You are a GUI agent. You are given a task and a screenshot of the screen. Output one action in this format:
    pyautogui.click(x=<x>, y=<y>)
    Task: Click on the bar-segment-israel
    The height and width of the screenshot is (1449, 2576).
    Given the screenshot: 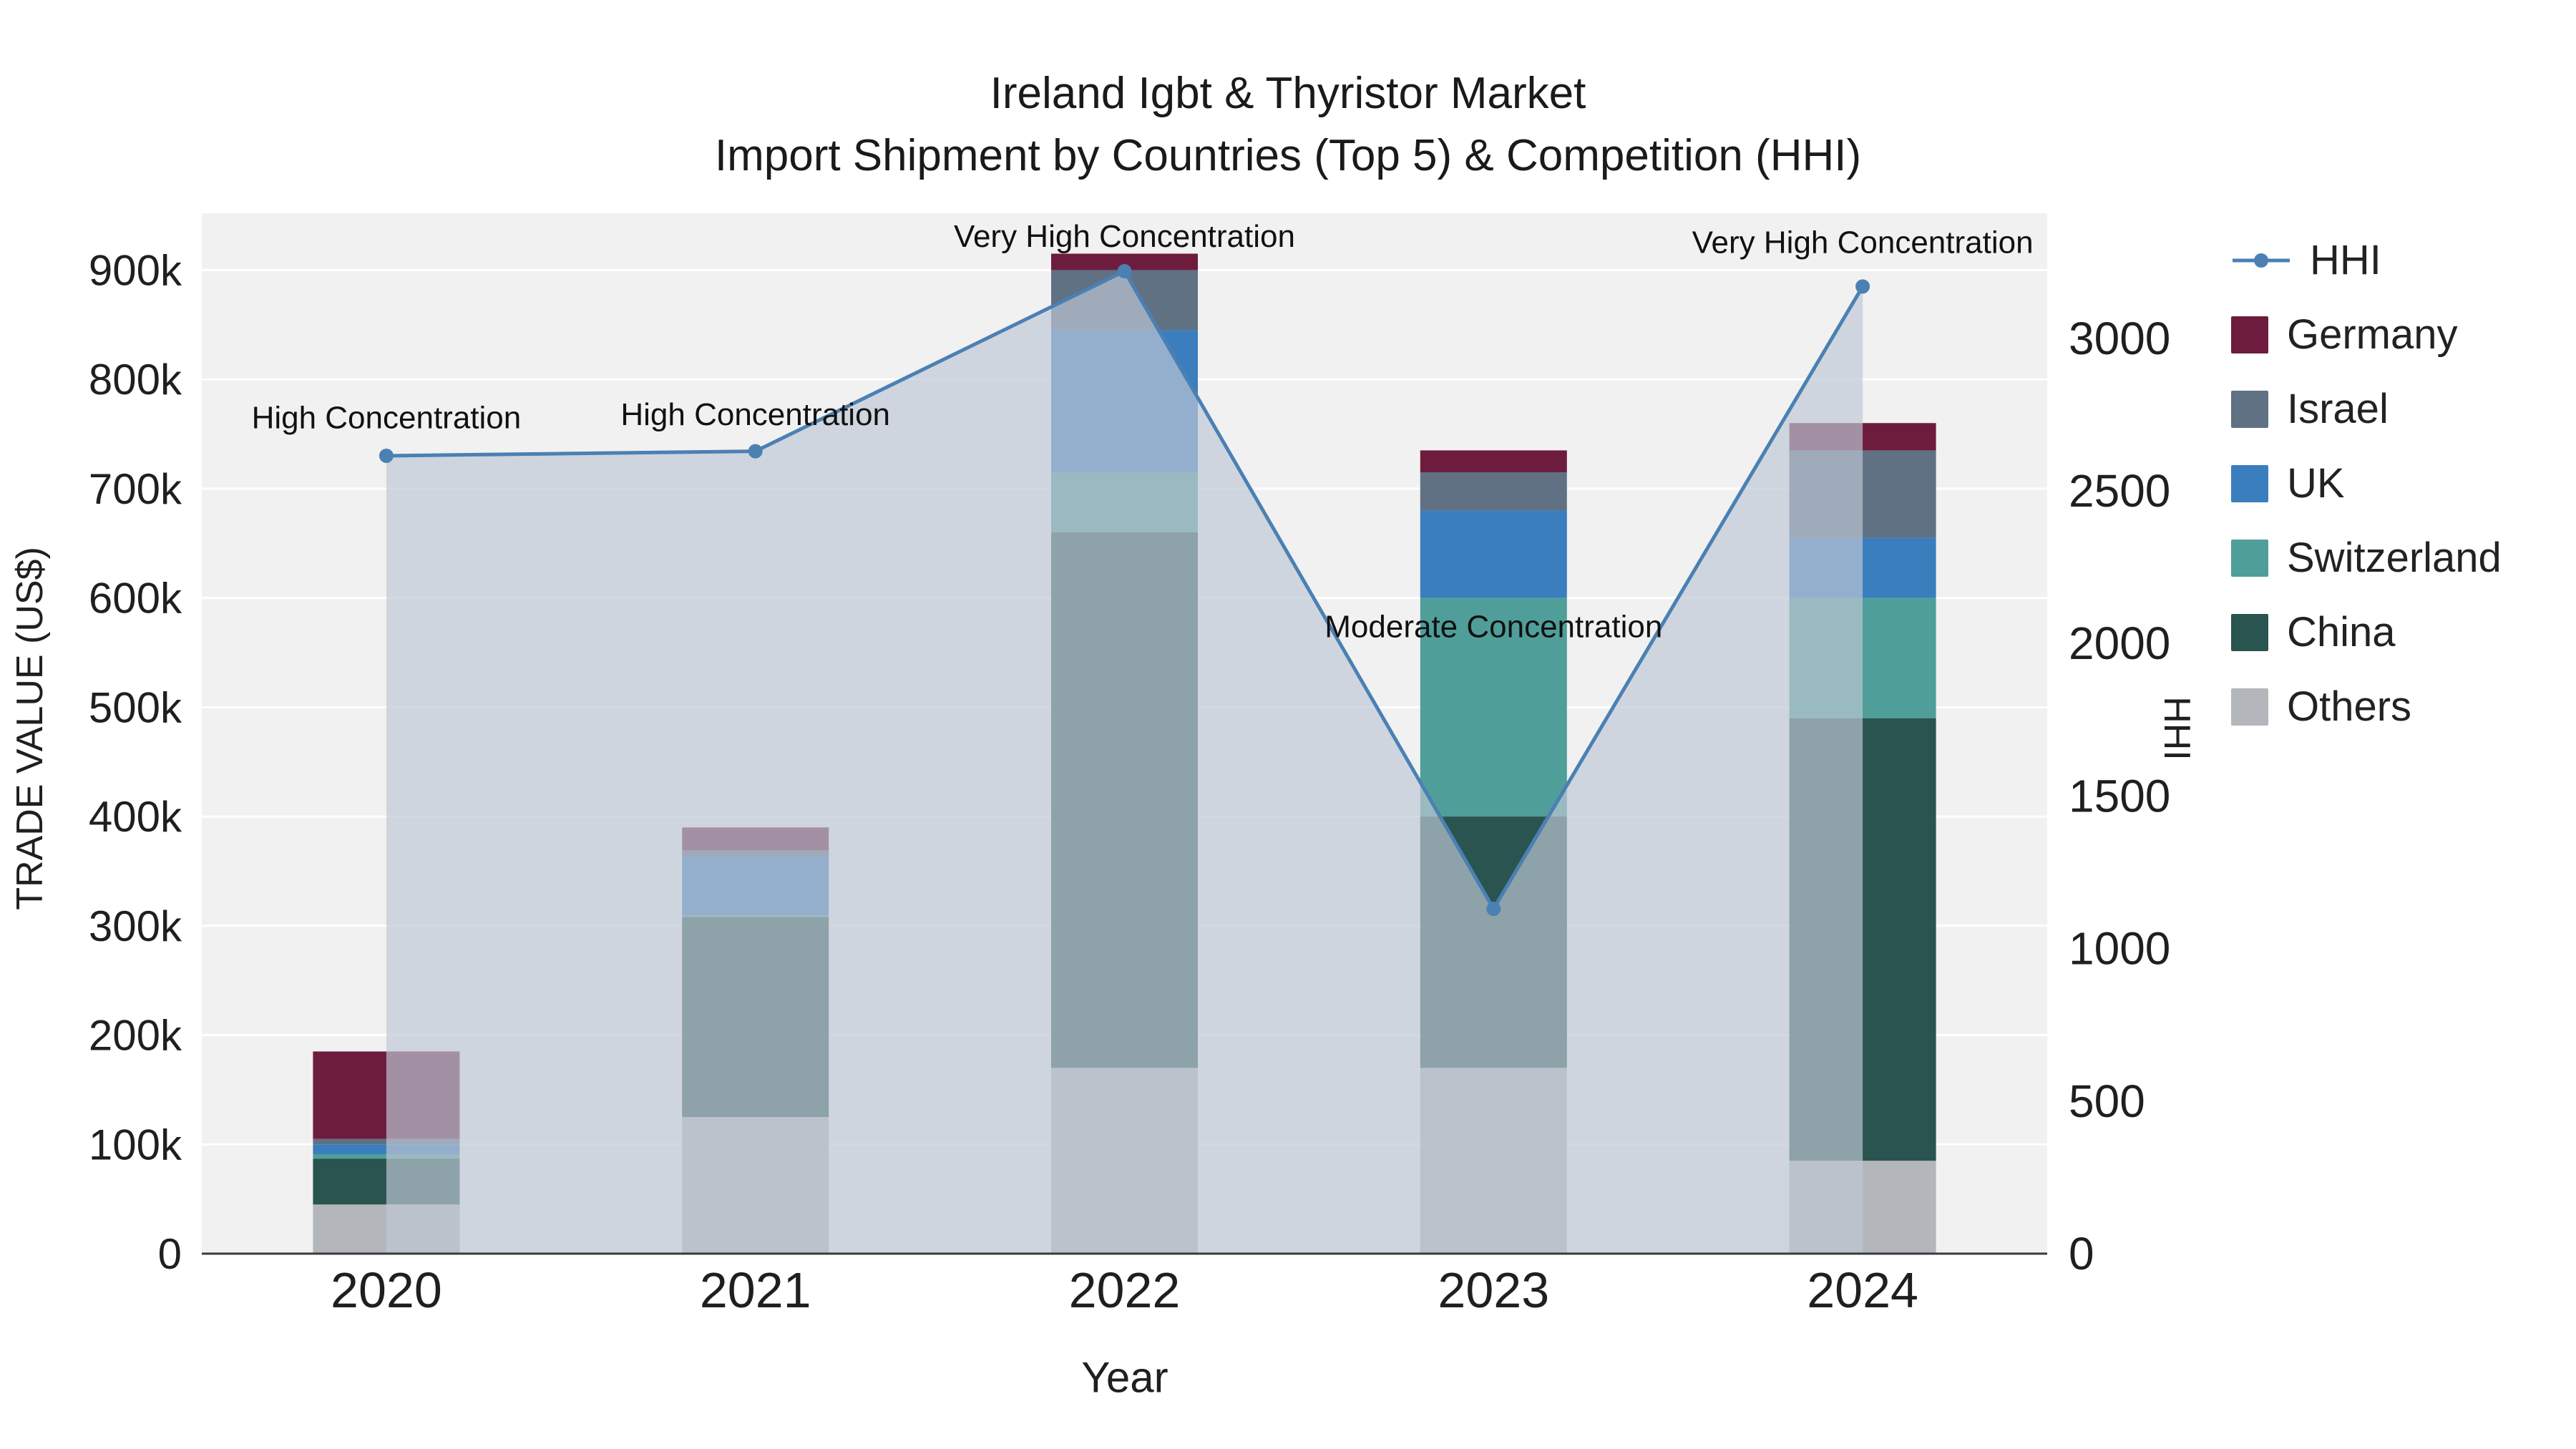 What is the action you would take?
    pyautogui.click(x=1493, y=491)
    